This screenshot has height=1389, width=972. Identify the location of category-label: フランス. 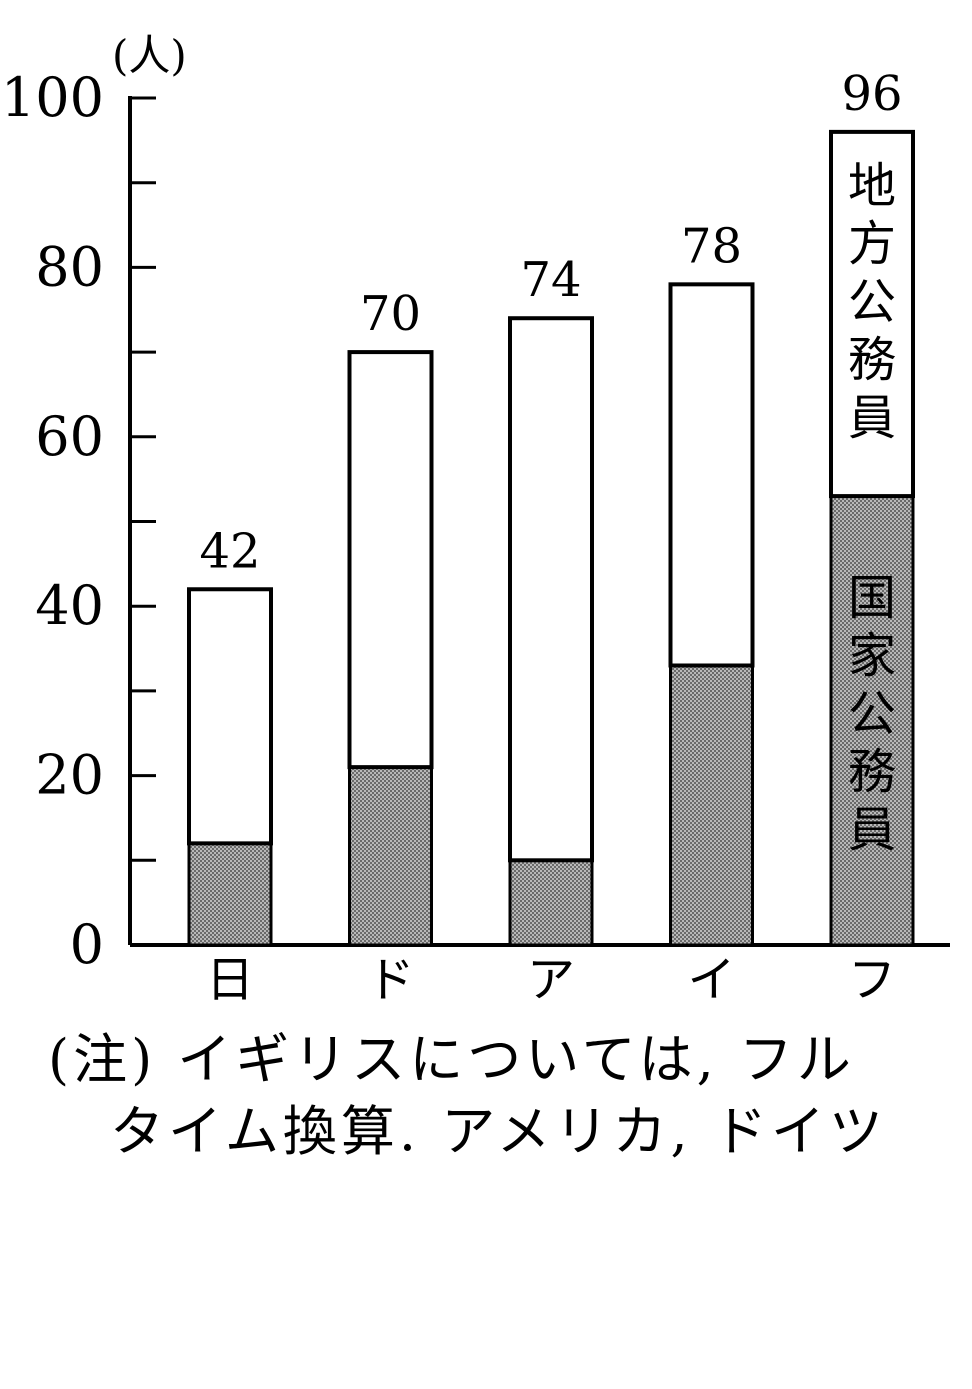
(872, 1067).